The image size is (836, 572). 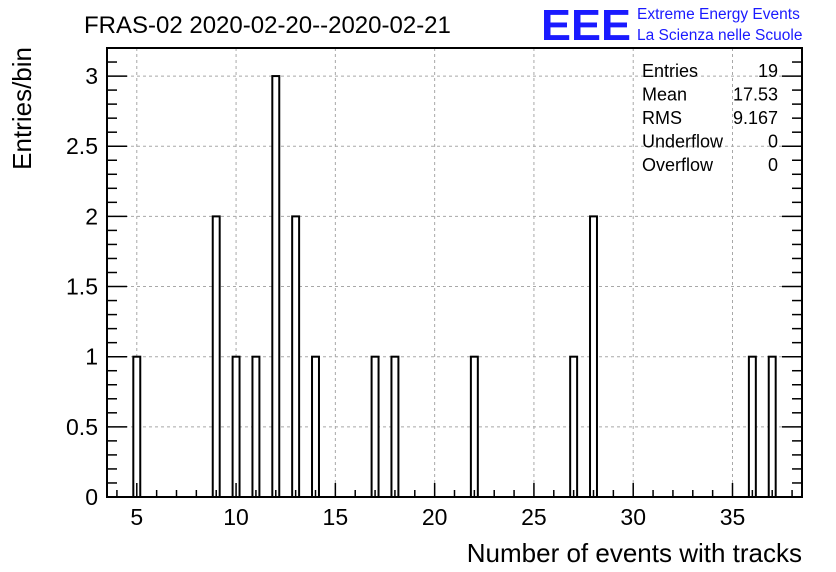 What do you see at coordinates (435, 517) in the screenshot?
I see `x-tick-label: 20` at bounding box center [435, 517].